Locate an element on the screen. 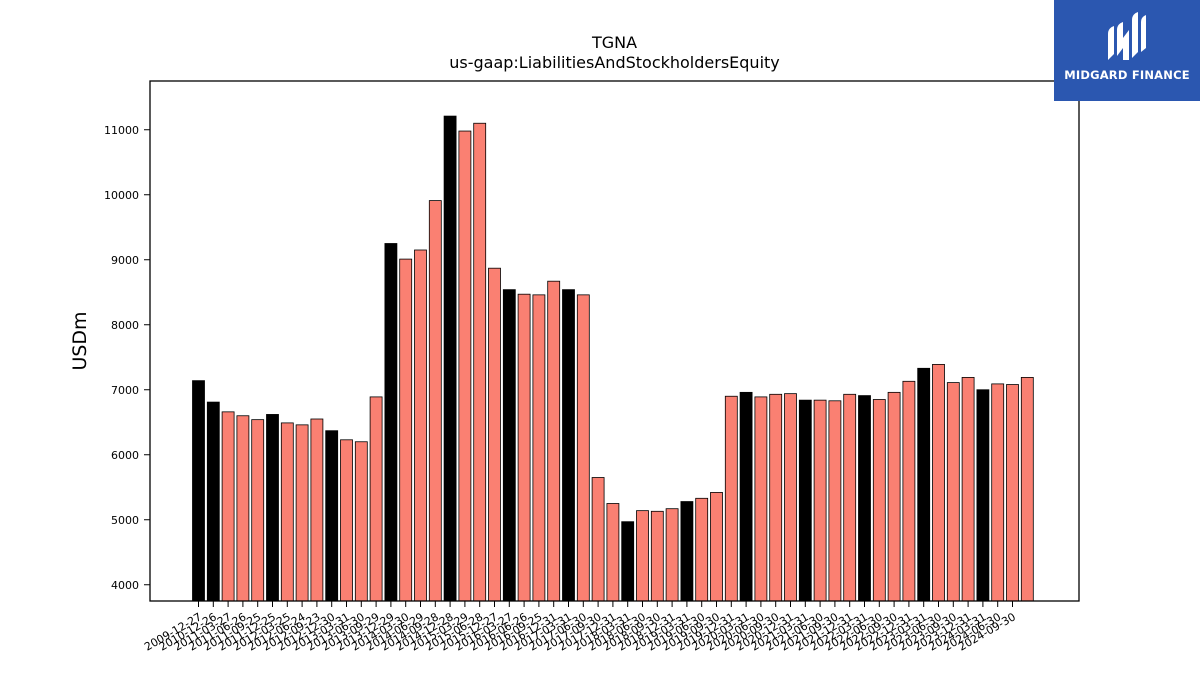 The width and height of the screenshot is (1200, 675). y-axis-label: USDm is located at coordinates (80, 340).